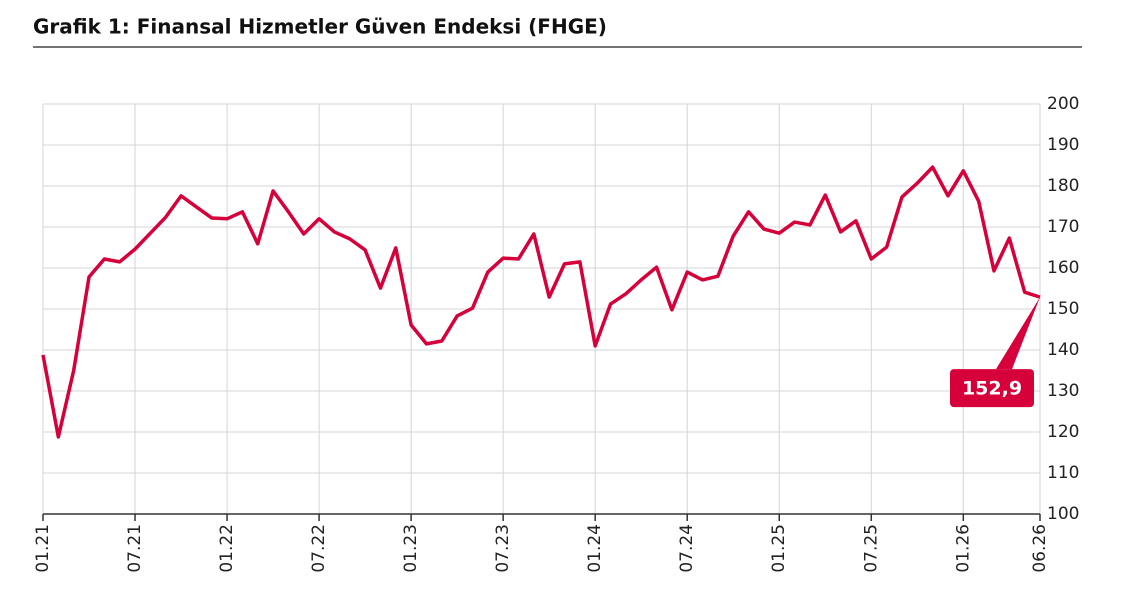 This screenshot has width=1138, height=608. Describe the element at coordinates (1063, 186) in the screenshot. I see `y-tick-label: 180` at that location.